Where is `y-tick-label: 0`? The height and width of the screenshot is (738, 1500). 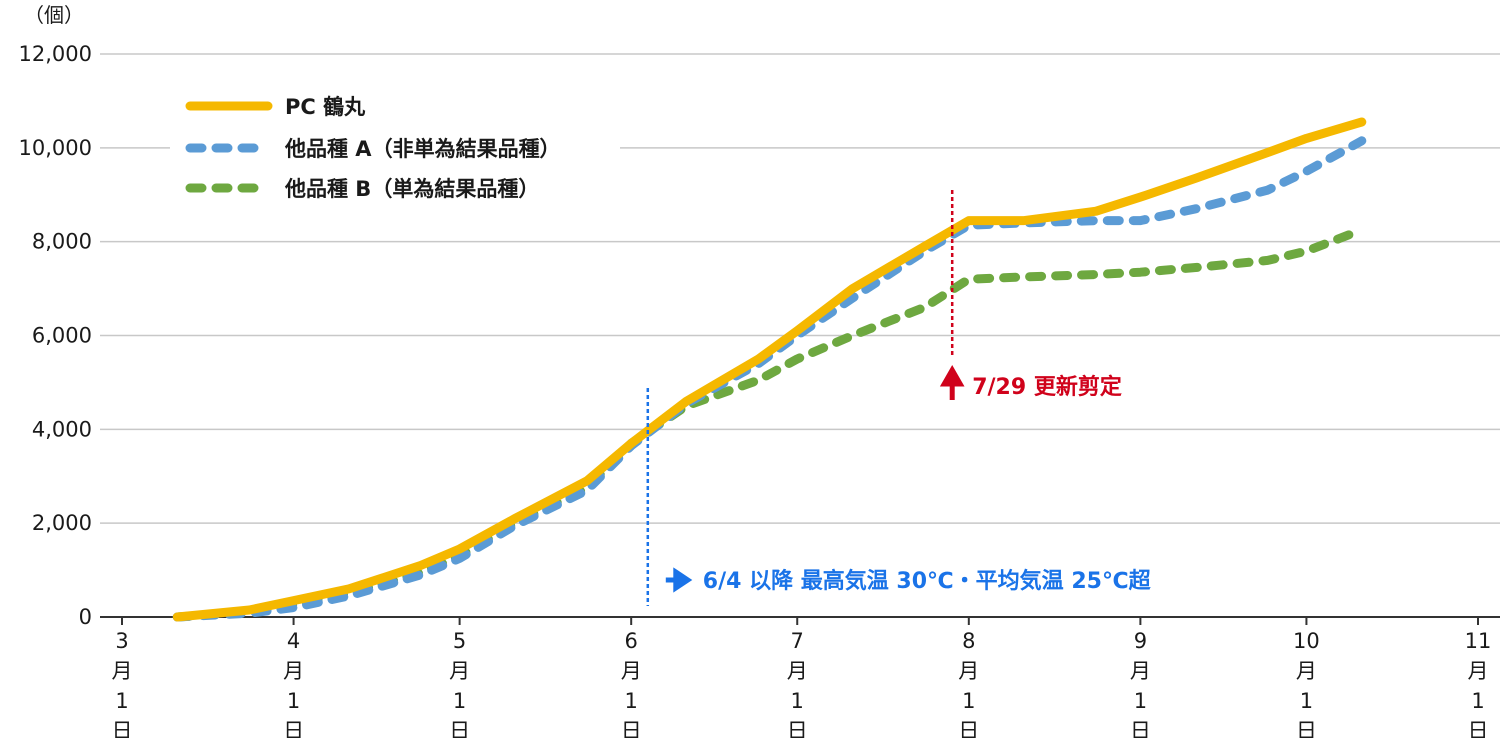
y-tick-label: 0 is located at coordinates (85, 617).